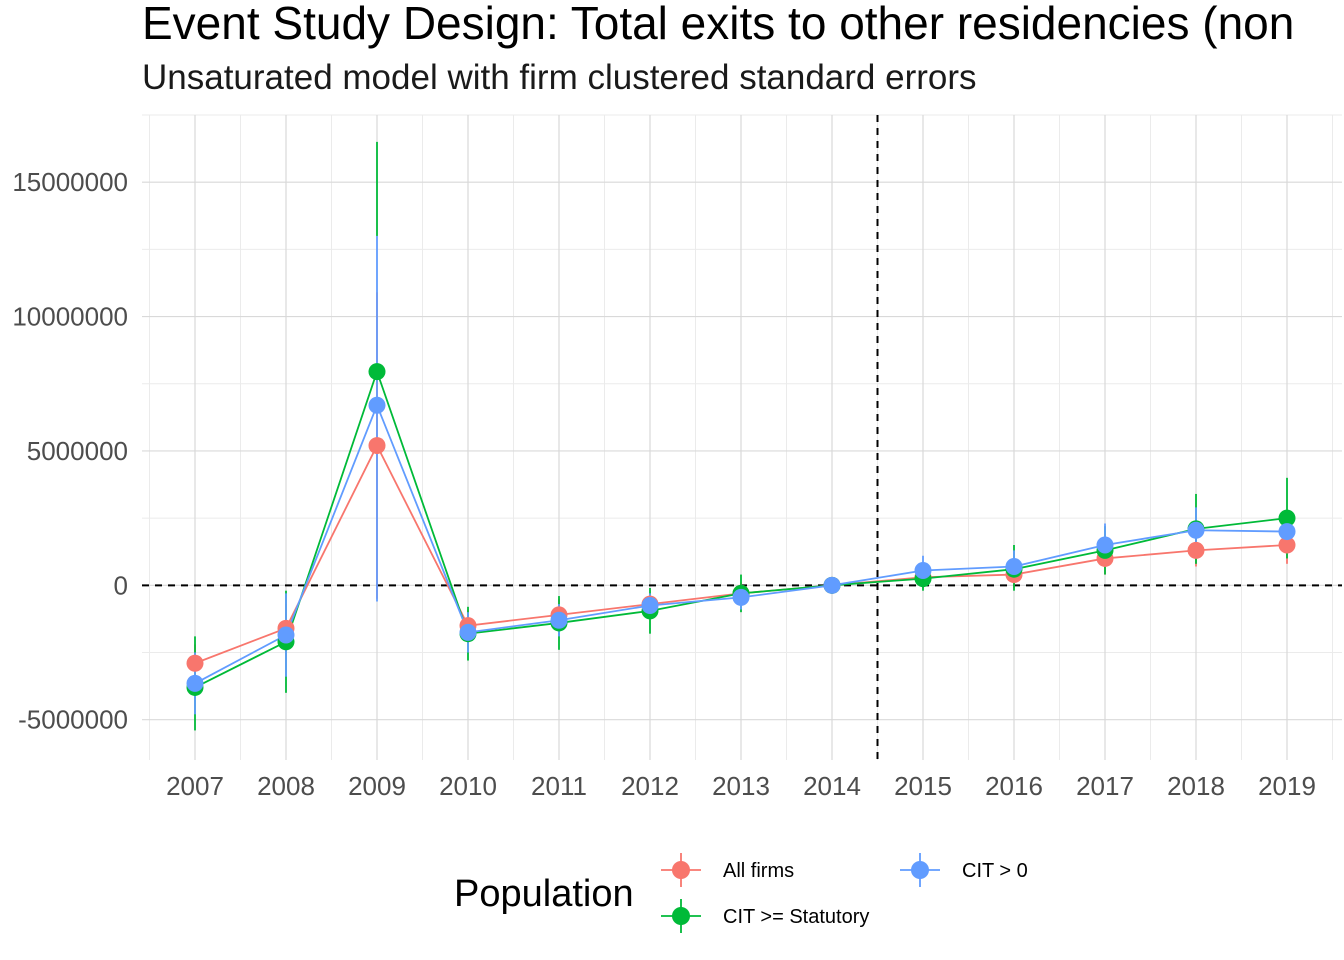  What do you see at coordinates (1105, 786) in the screenshot?
I see `x-tick-label: 2017` at bounding box center [1105, 786].